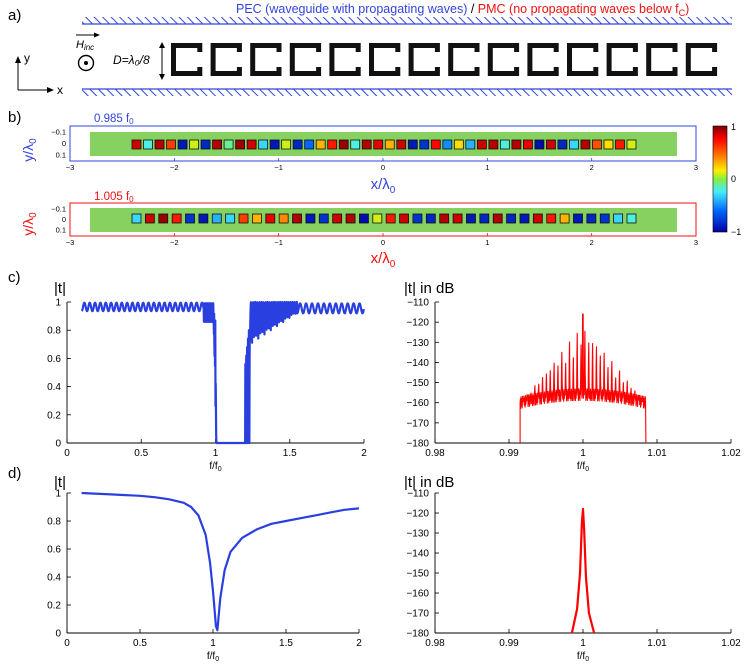 Image resolution: width=747 pixels, height=665 pixels. What do you see at coordinates (418, 494) in the screenshot?
I see `y-tick-label: −110` at bounding box center [418, 494].